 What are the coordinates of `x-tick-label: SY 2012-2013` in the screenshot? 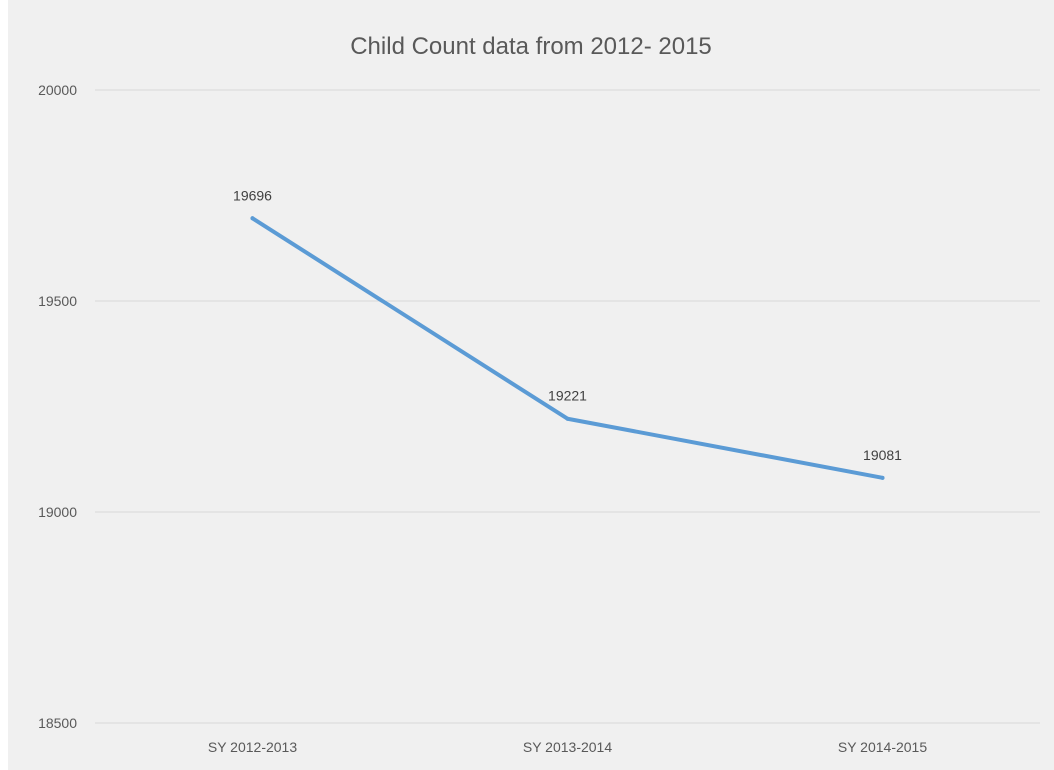 It's located at (252, 747).